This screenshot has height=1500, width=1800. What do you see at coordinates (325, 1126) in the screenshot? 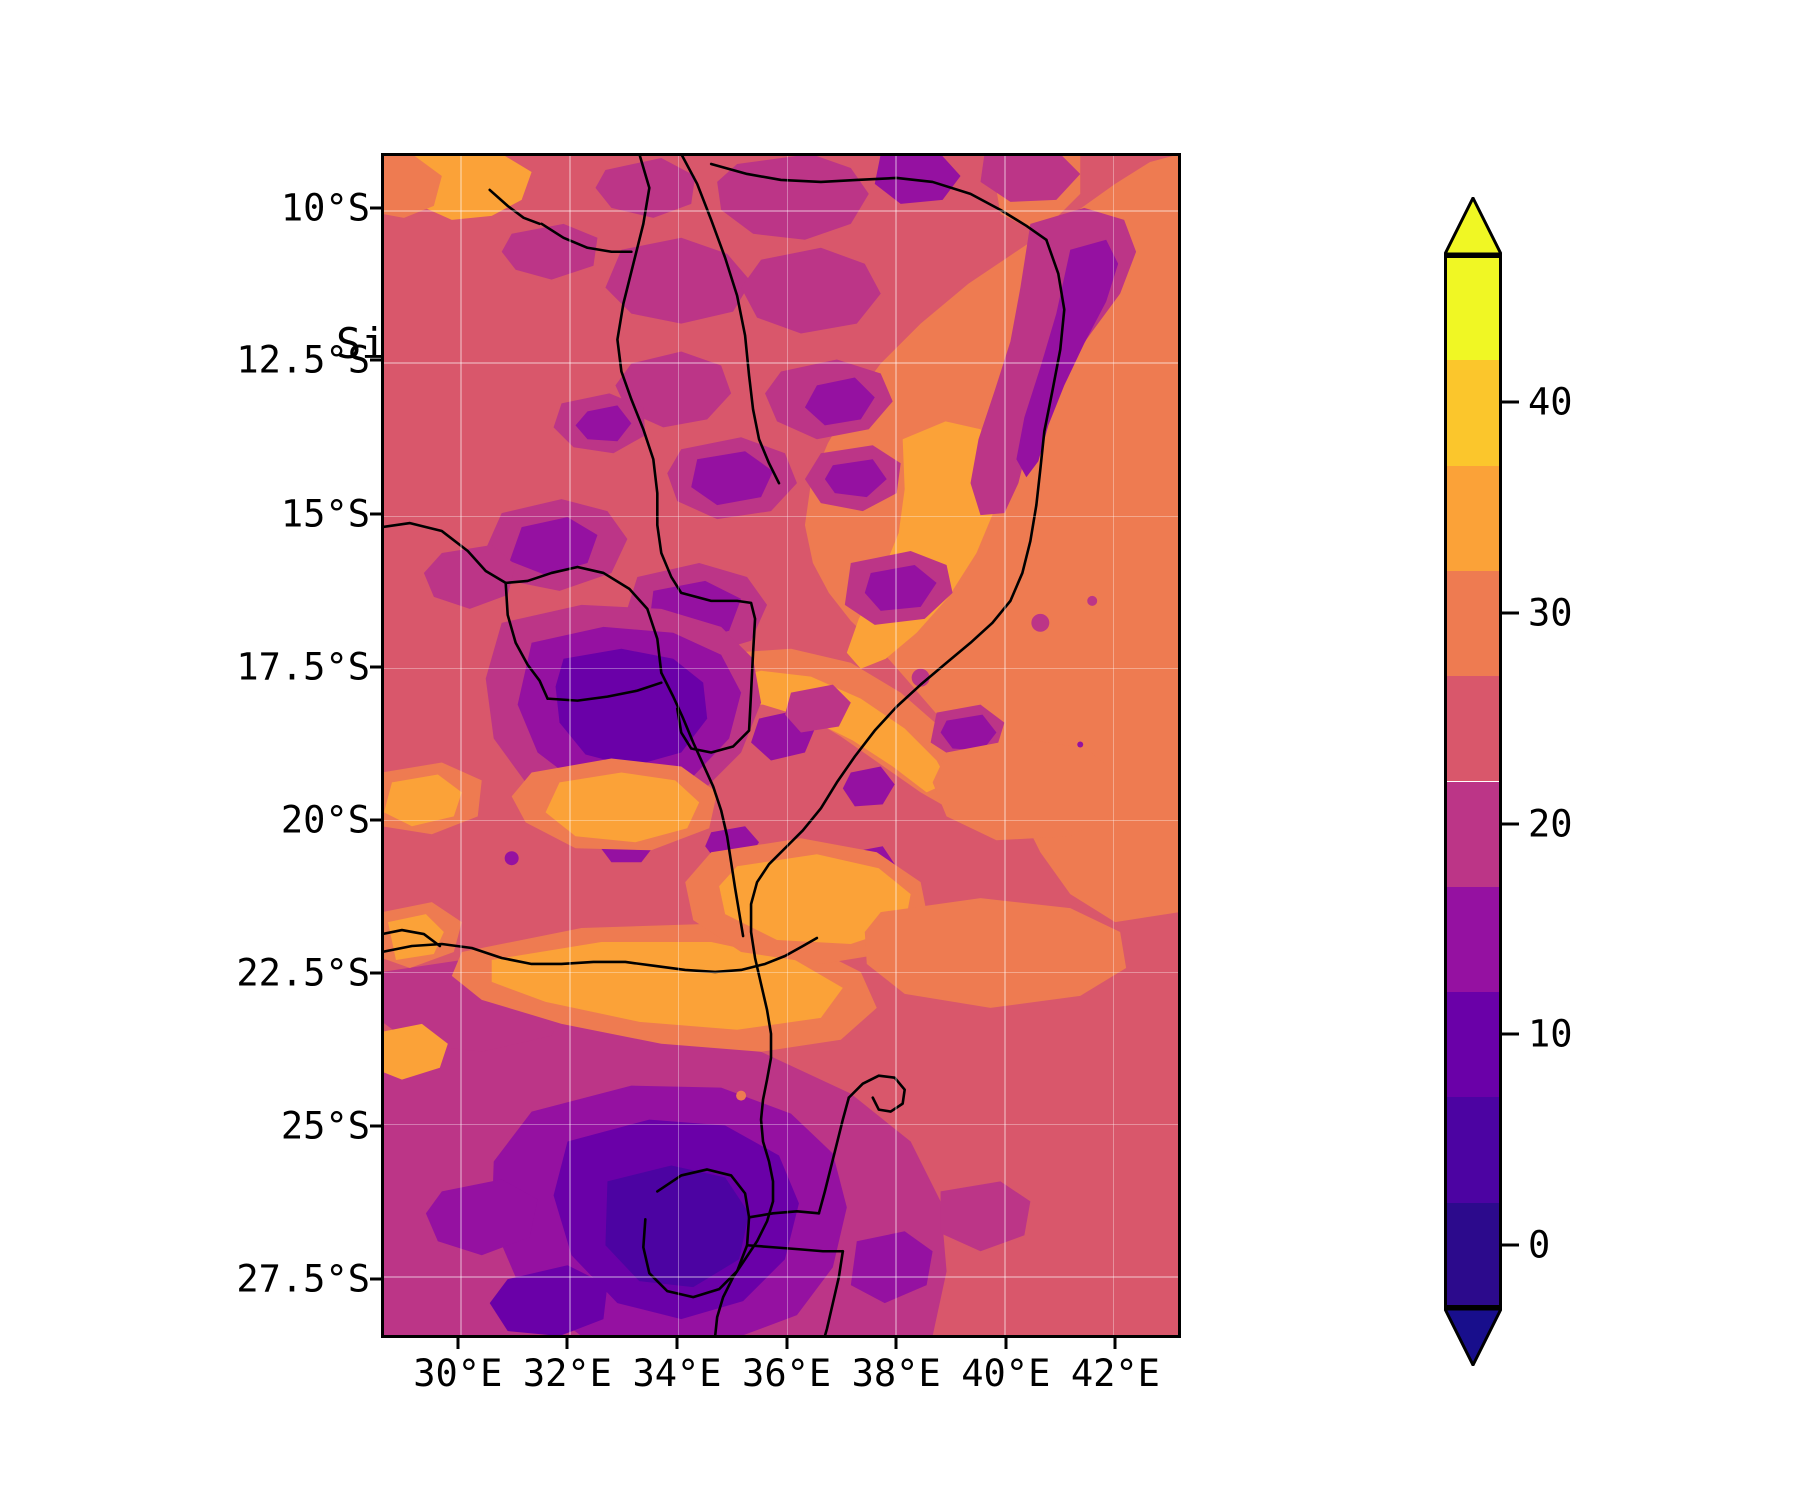
I see `y-axis-tick-label: 25°S` at bounding box center [325, 1126].